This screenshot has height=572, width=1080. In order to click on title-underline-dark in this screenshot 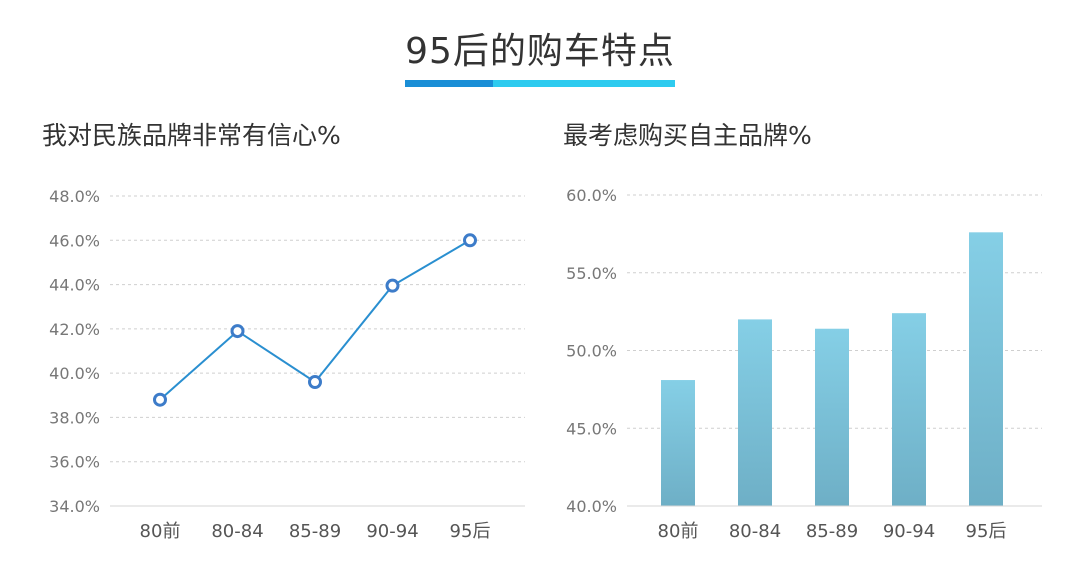, I will do `click(449, 83)`.